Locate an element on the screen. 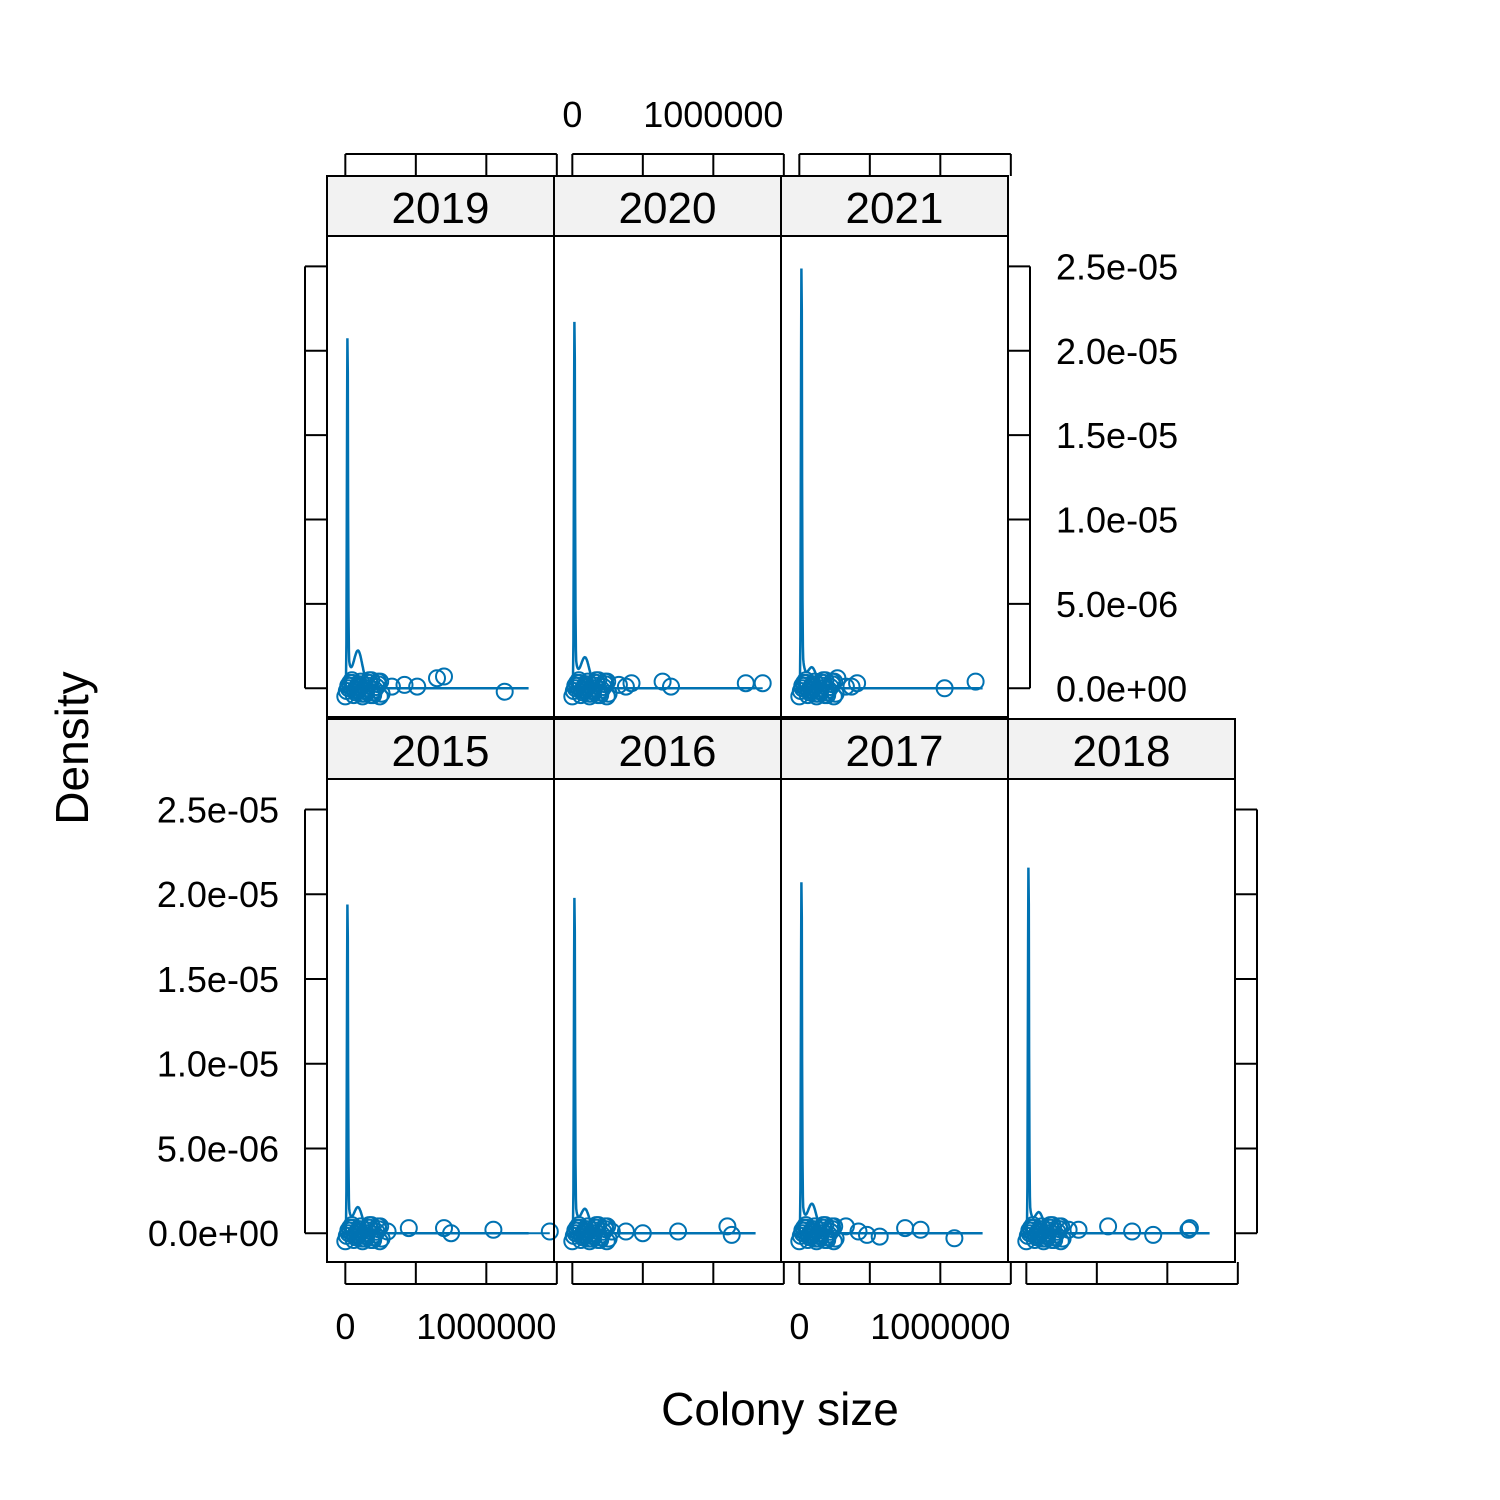  panel-frame-2019 is located at coordinates (440, 476).